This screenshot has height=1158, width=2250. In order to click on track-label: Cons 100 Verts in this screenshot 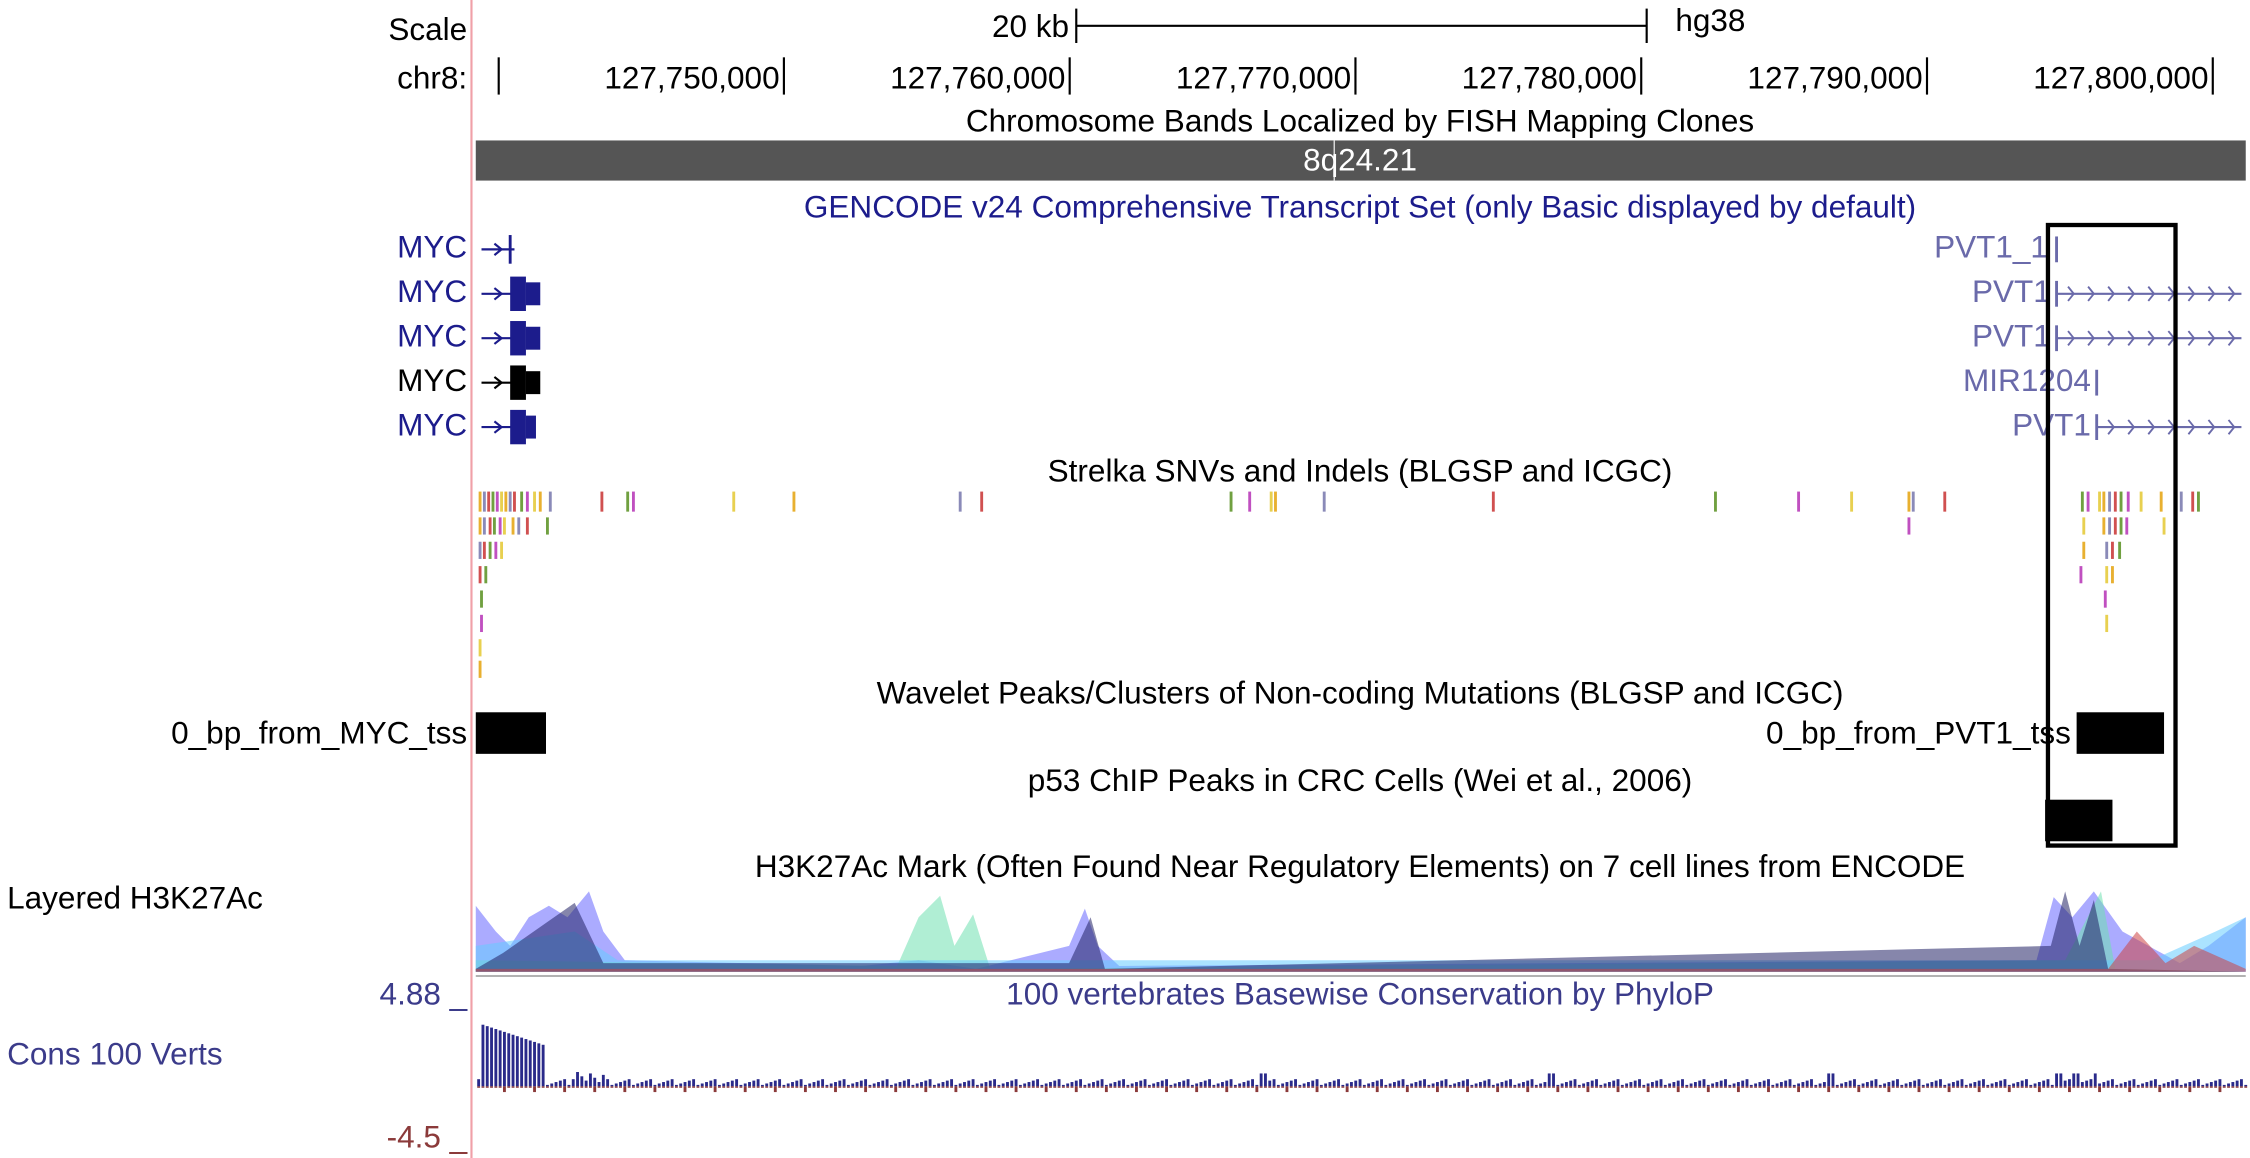, I will do `click(115, 1054)`.